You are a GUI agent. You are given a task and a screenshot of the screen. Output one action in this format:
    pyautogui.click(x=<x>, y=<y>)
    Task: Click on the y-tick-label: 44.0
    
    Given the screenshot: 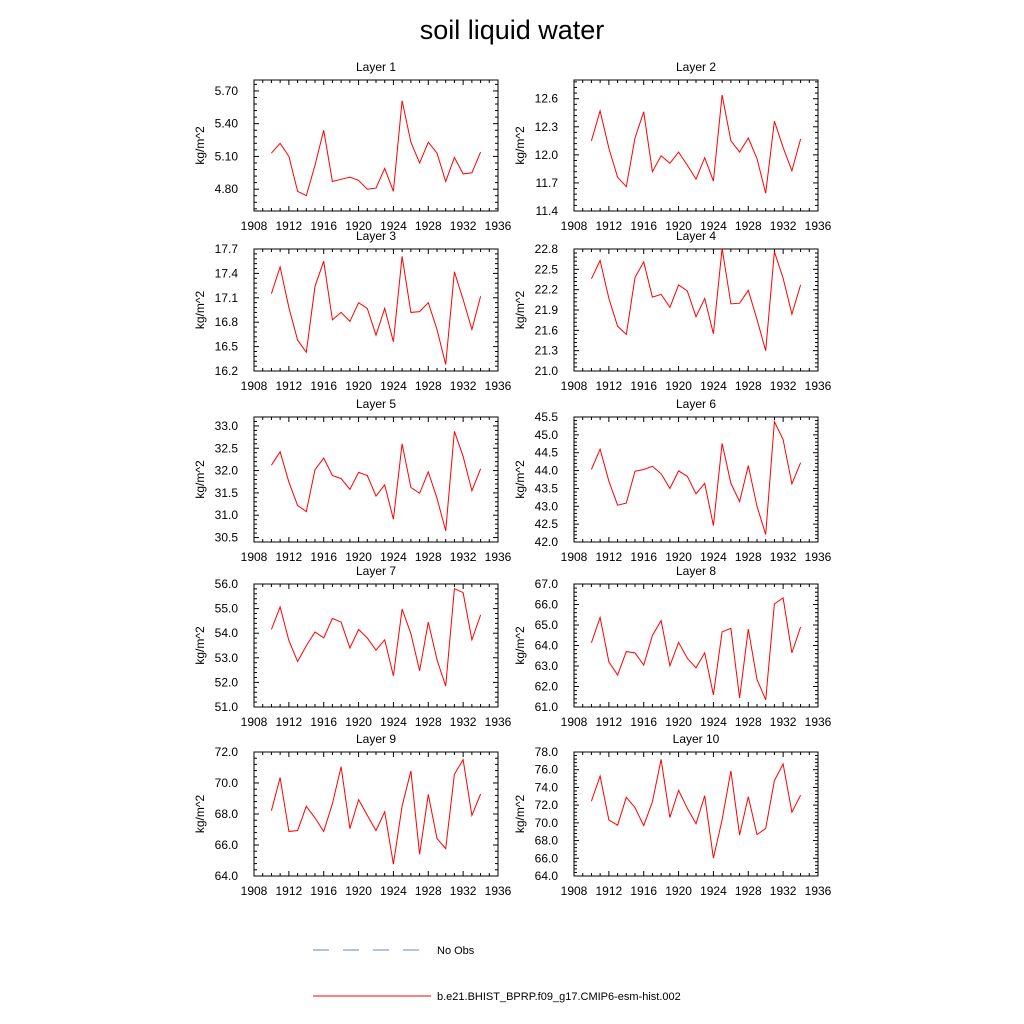 What is the action you would take?
    pyautogui.click(x=547, y=471)
    